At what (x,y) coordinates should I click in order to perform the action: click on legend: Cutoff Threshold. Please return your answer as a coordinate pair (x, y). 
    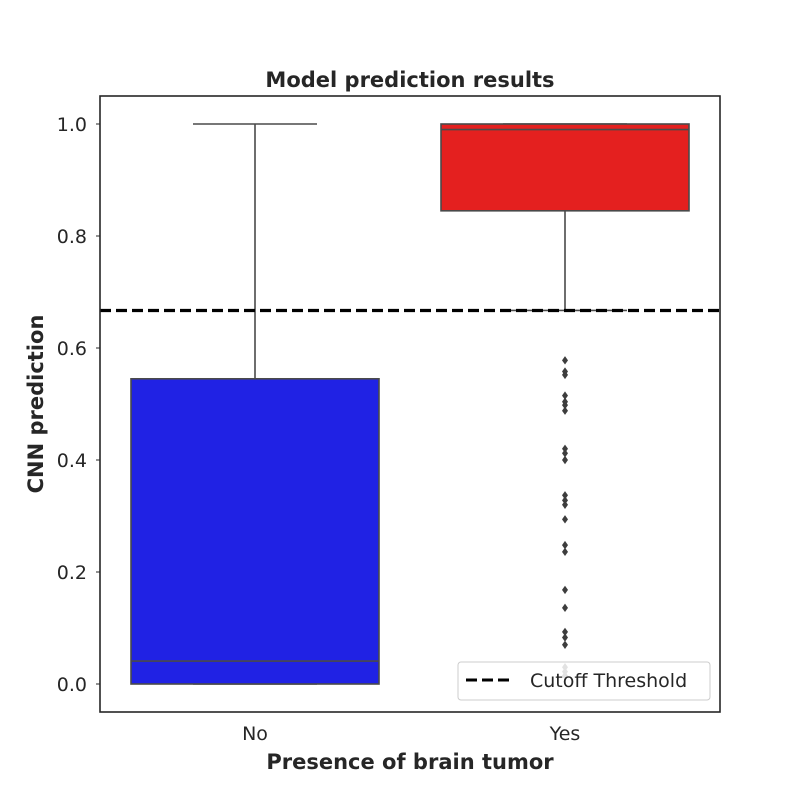
    Looking at the image, I should click on (584, 681).